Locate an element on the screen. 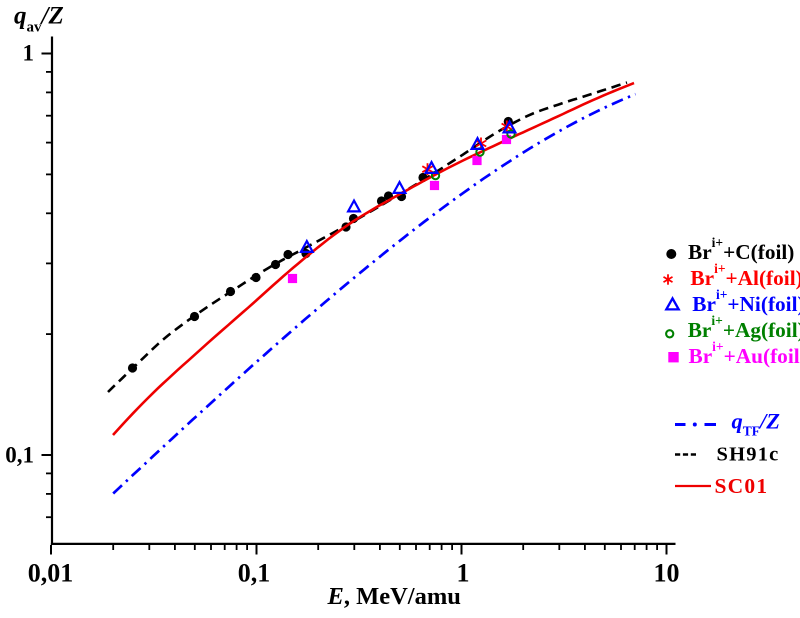 The width and height of the screenshot is (800, 618). svg-text: 10 is located at coordinates (667, 573).